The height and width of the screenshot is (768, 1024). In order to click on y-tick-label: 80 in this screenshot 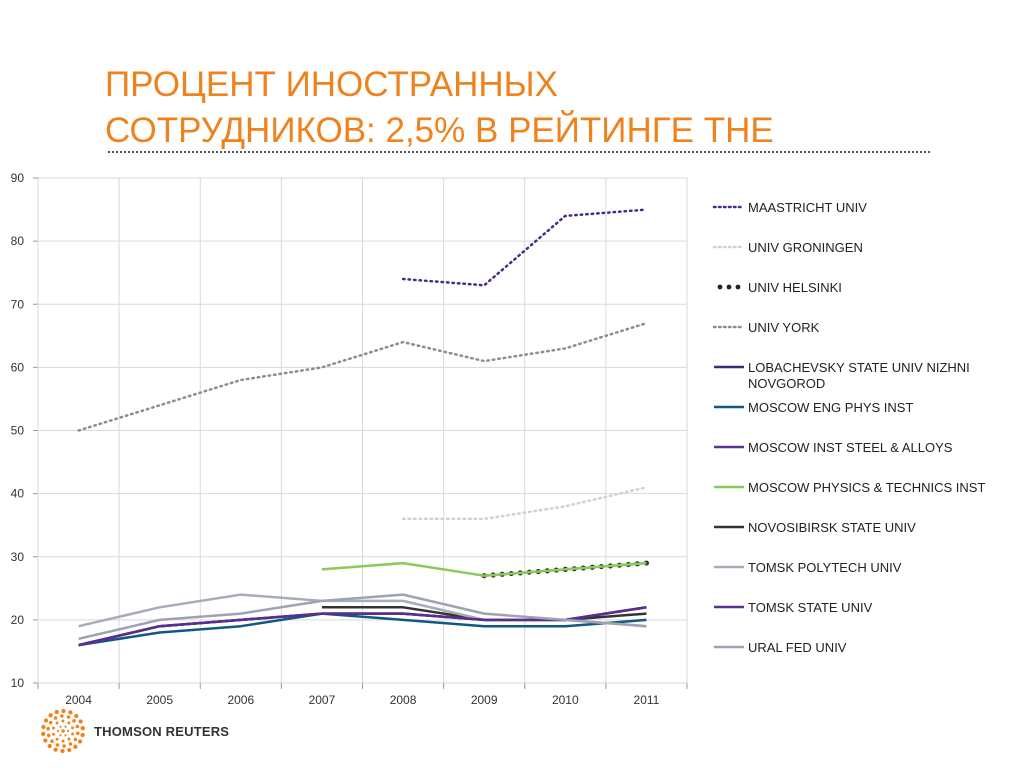, I will do `click(18, 241)`.